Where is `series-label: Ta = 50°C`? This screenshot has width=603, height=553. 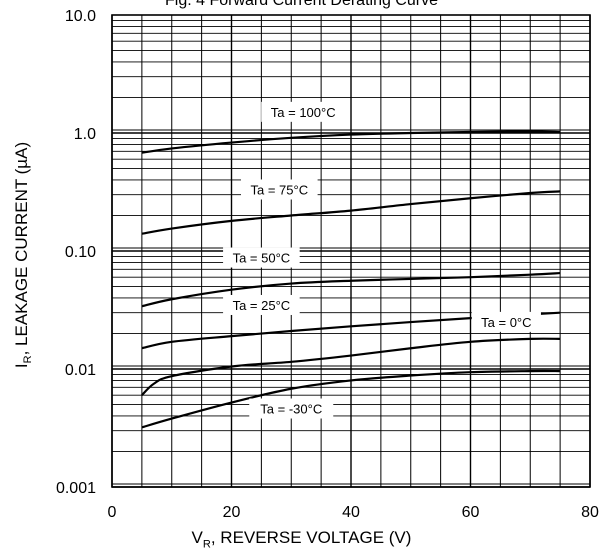 series-label: Ta = 50°C is located at coordinates (262, 258).